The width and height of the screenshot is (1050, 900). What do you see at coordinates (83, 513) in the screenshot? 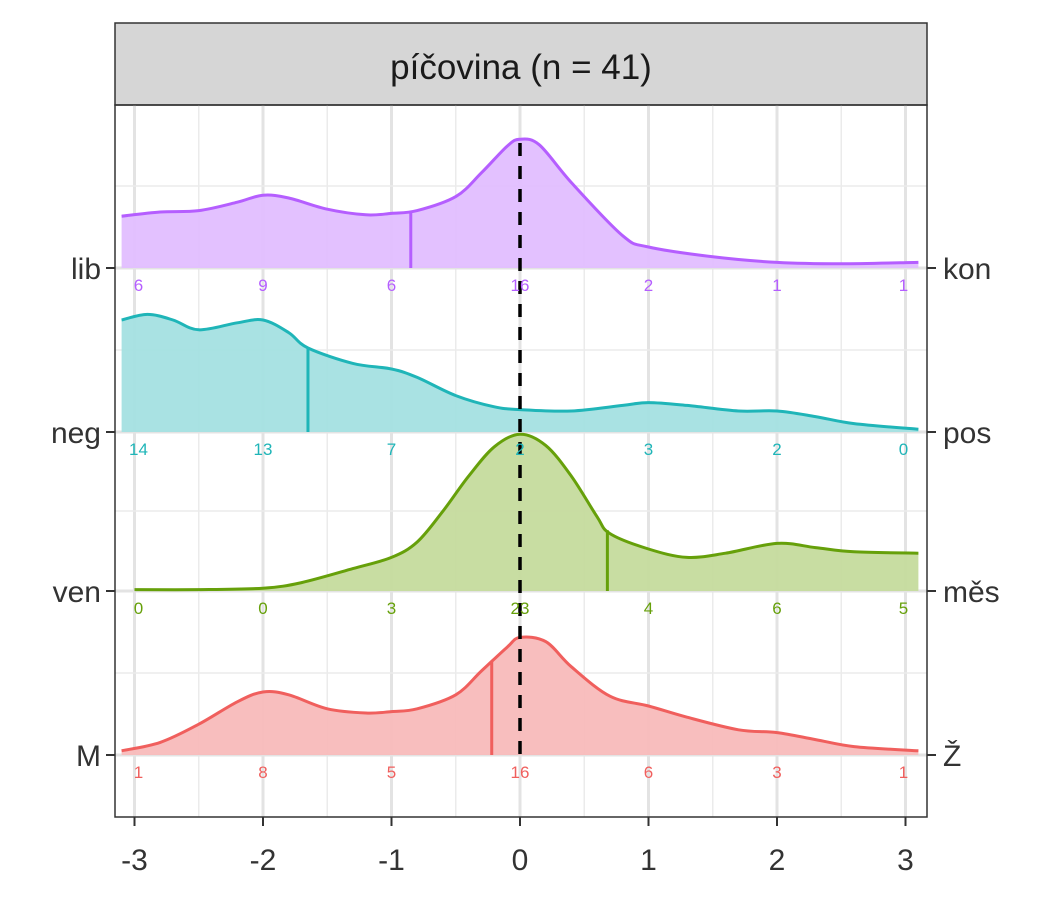
I see `y-axis-left: lib neg ven M` at bounding box center [83, 513].